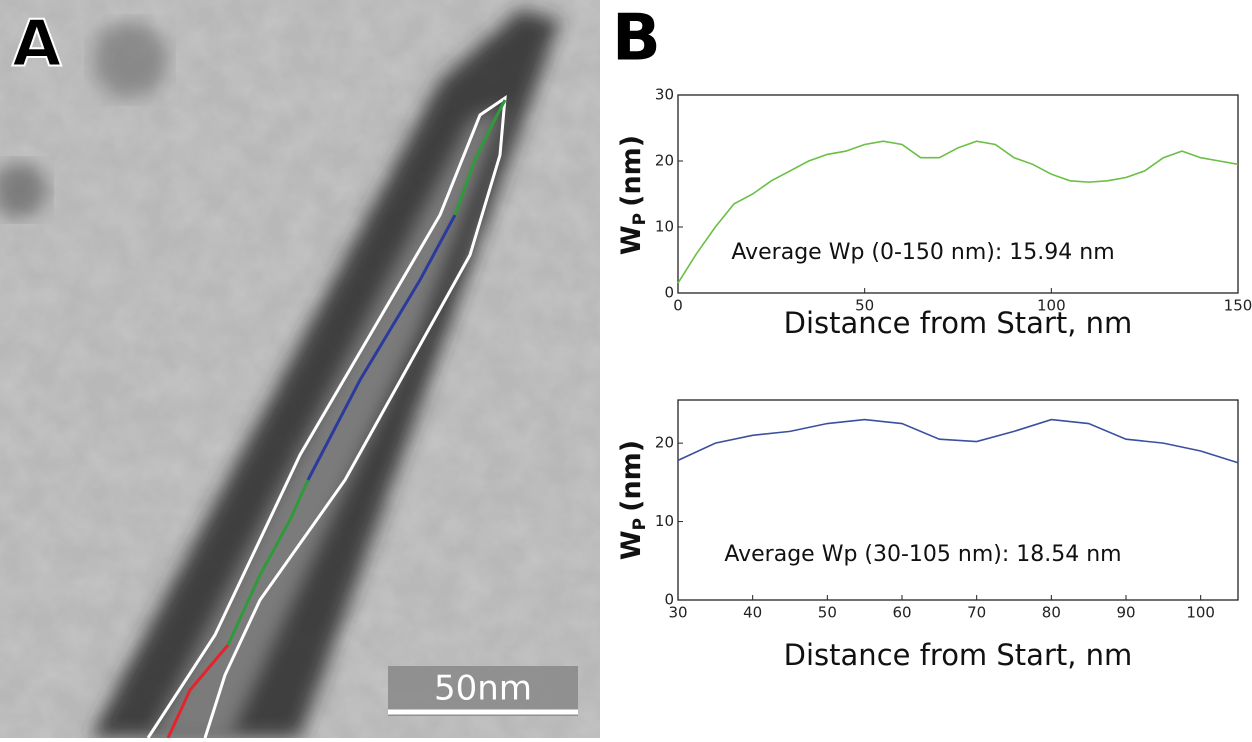  Describe the element at coordinates (1051, 613) in the screenshot. I see `x-tick-label: 80` at that location.